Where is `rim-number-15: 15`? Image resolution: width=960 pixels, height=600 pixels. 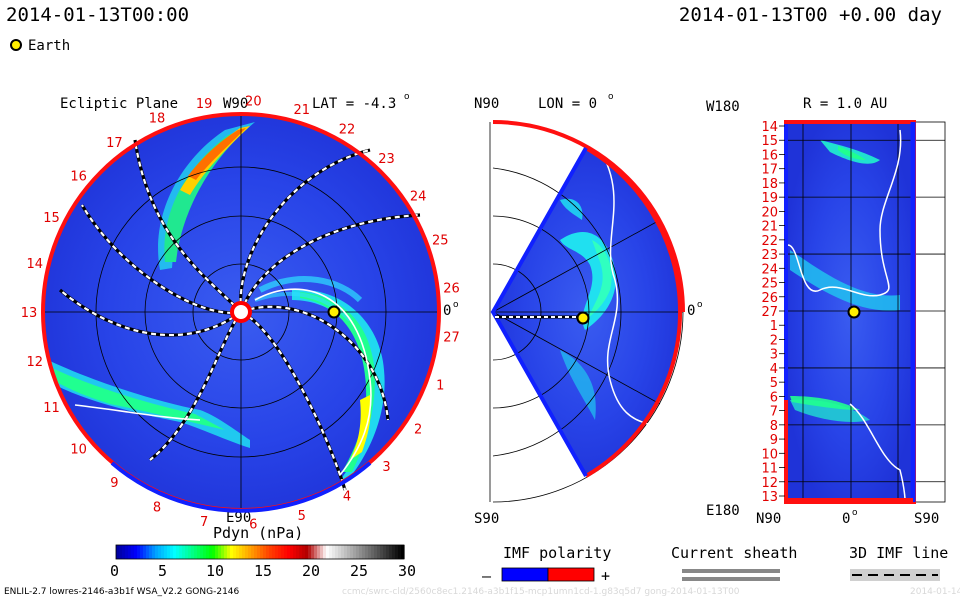 rim-number-15: 15 is located at coordinates (51, 218).